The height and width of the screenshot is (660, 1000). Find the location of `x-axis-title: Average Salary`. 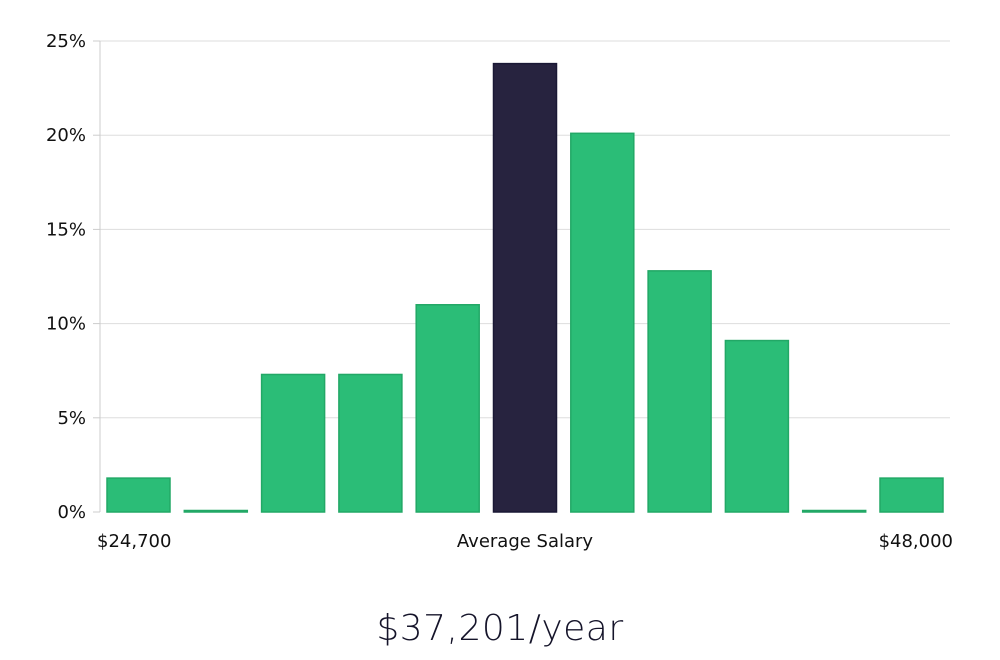

x-axis-title: Average Salary is located at coordinates (525, 541).